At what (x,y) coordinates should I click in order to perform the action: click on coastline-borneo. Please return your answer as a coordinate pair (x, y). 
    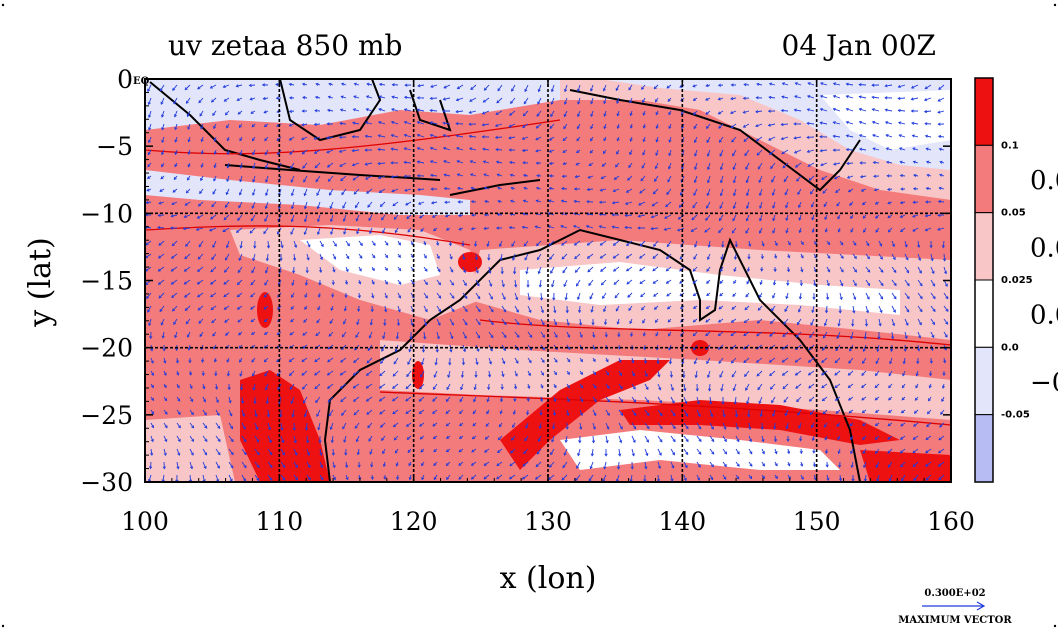
    Looking at the image, I should click on (330, 110).